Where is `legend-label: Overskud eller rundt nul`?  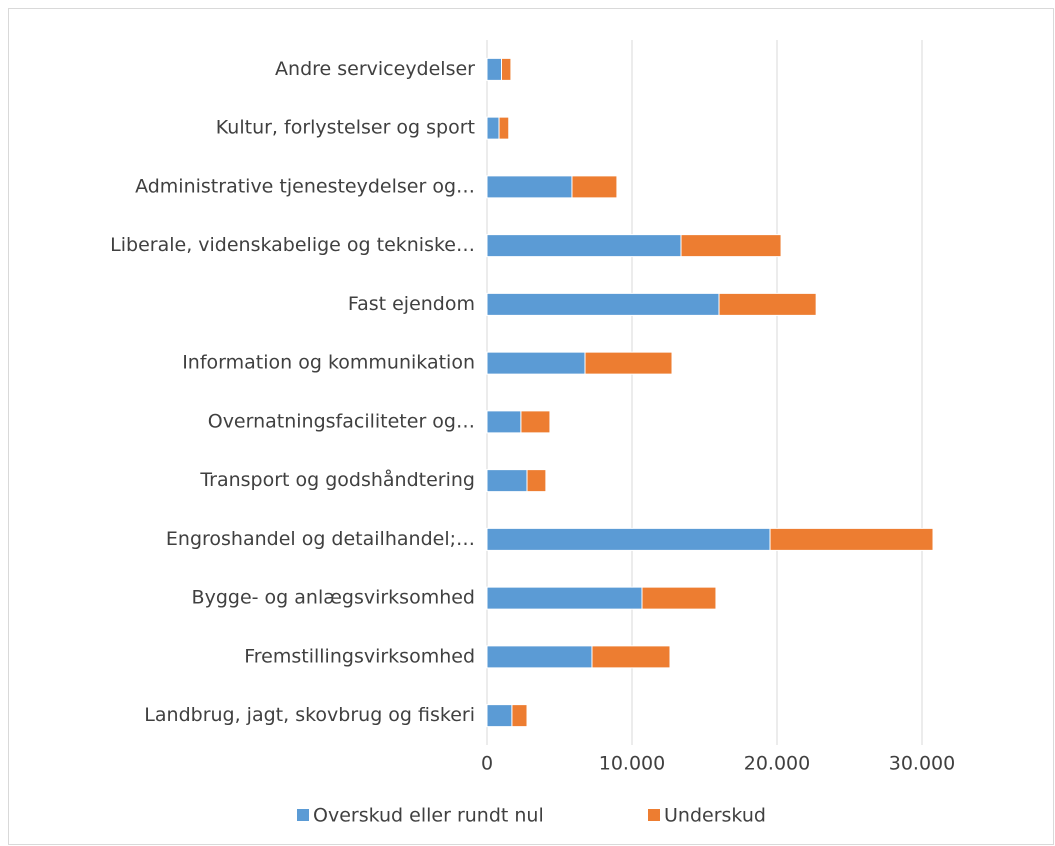
legend-label: Overskud eller rundt nul is located at coordinates (428, 816).